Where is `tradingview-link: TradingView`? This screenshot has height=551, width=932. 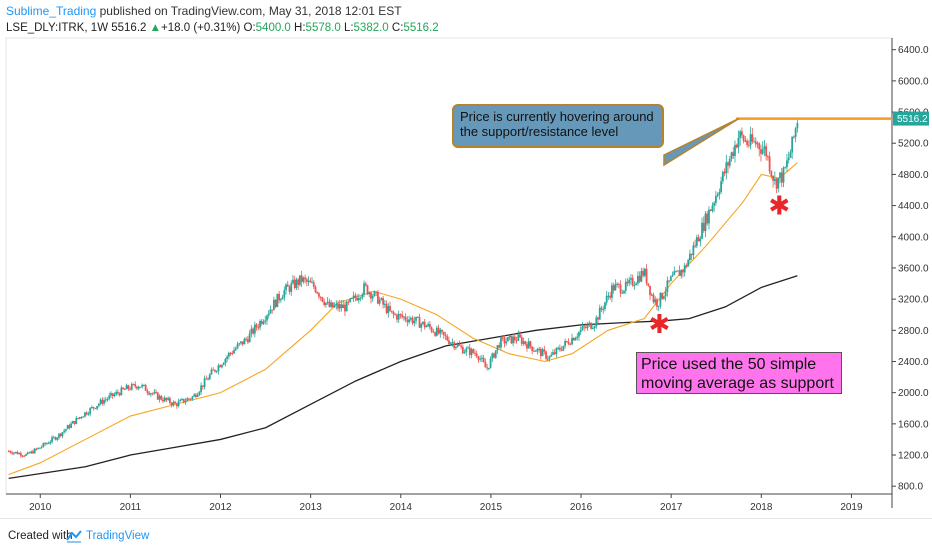 tradingview-link: TradingView is located at coordinates (118, 536).